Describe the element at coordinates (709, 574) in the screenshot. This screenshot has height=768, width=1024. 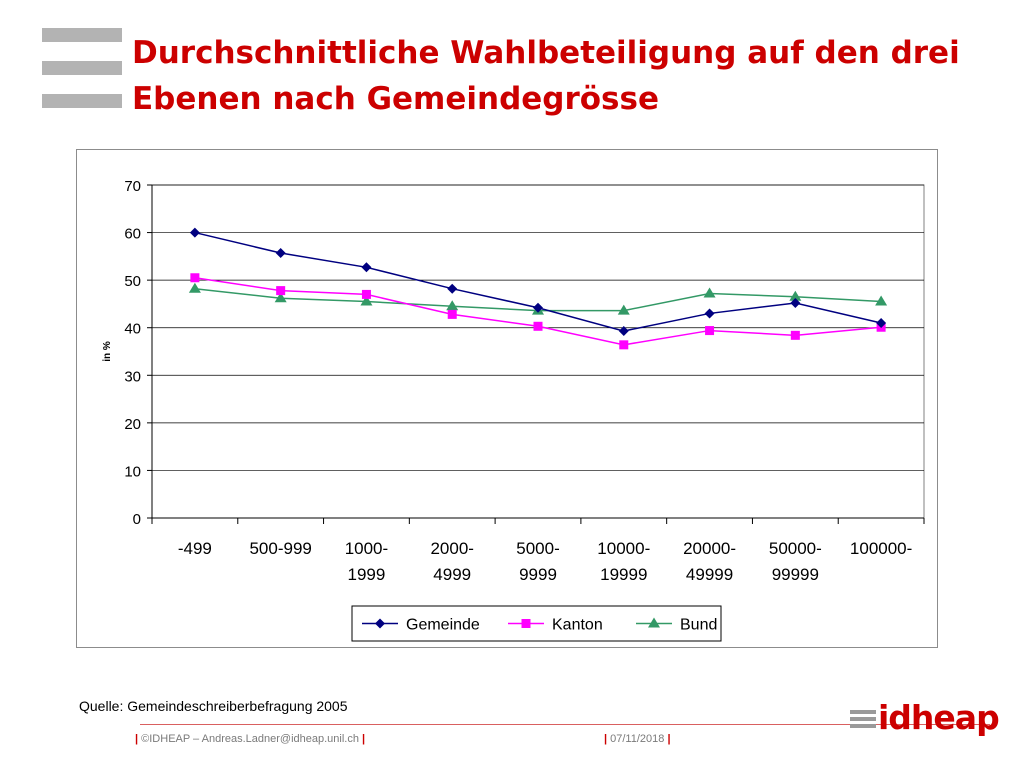
I see `x-tick-label: 49999` at that location.